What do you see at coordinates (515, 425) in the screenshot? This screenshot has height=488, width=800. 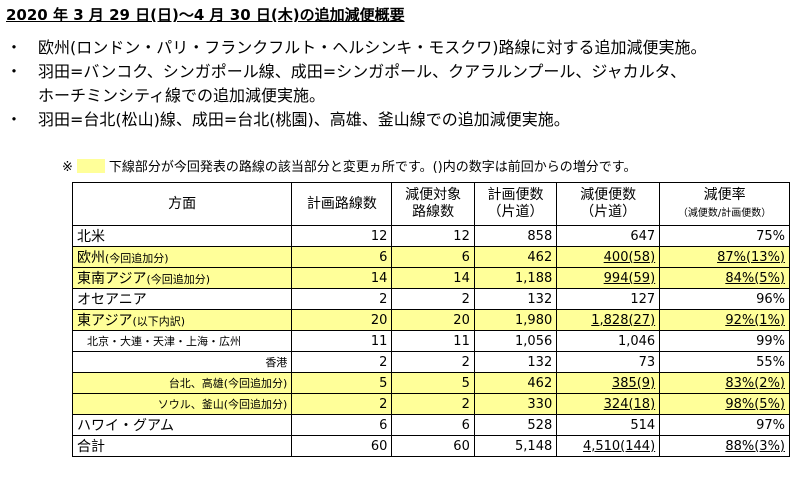 I see `cell: 528` at bounding box center [515, 425].